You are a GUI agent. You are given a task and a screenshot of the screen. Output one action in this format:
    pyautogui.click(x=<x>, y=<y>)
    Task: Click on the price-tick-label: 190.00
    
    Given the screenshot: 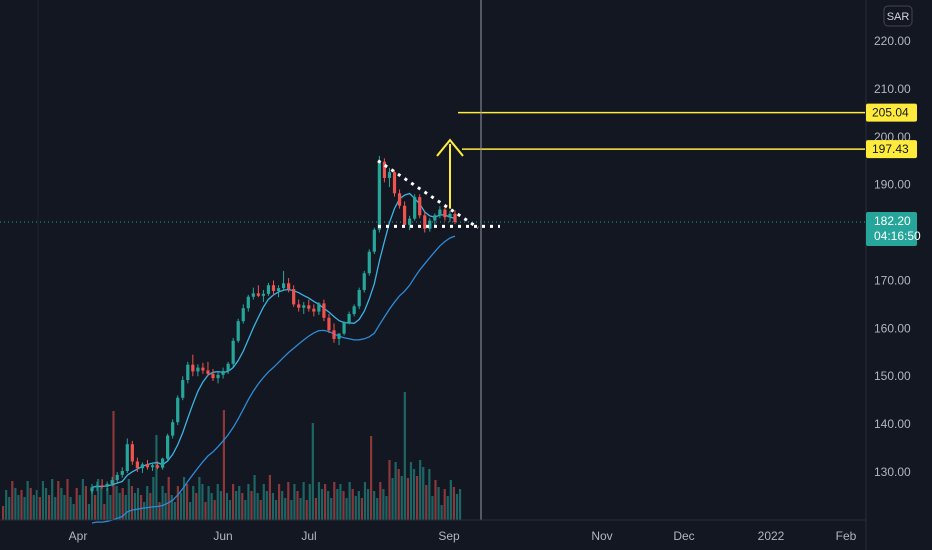 What is the action you would take?
    pyautogui.click(x=892, y=185)
    